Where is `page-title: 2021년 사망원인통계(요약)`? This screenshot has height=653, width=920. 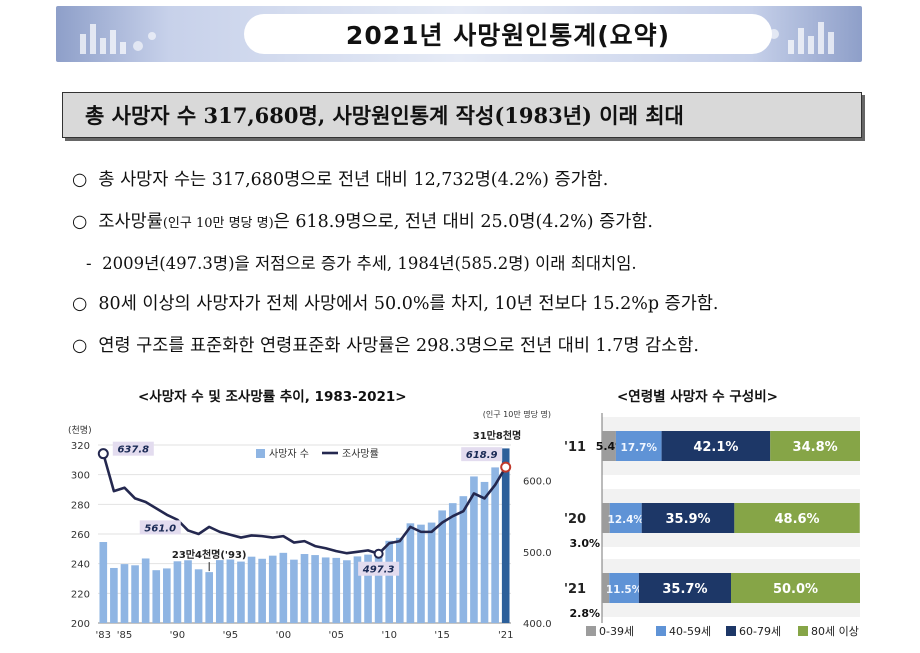 page-title: 2021년 사망원인통계(요약) is located at coordinates (508, 34).